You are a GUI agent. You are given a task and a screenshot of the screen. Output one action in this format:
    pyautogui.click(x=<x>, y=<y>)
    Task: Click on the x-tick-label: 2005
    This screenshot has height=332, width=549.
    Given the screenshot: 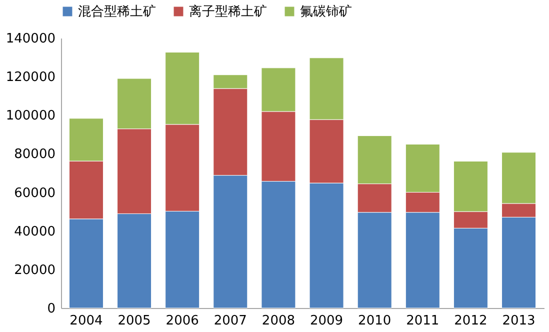 What is the action you would take?
    pyautogui.click(x=134, y=321)
    